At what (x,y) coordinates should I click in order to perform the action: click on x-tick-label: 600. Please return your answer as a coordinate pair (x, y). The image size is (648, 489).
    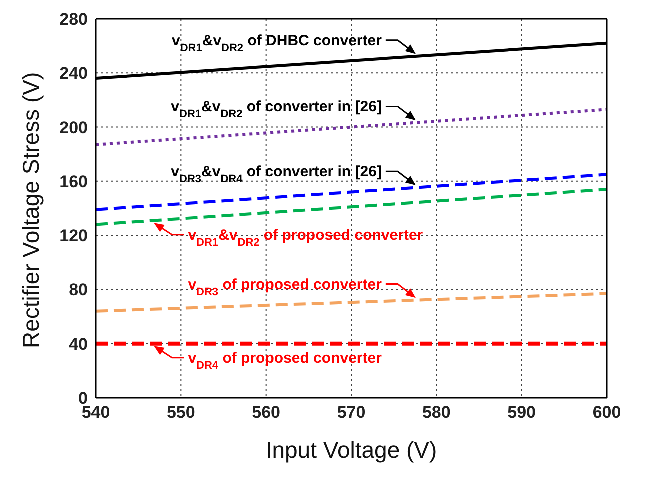
    Looking at the image, I should click on (607, 412).